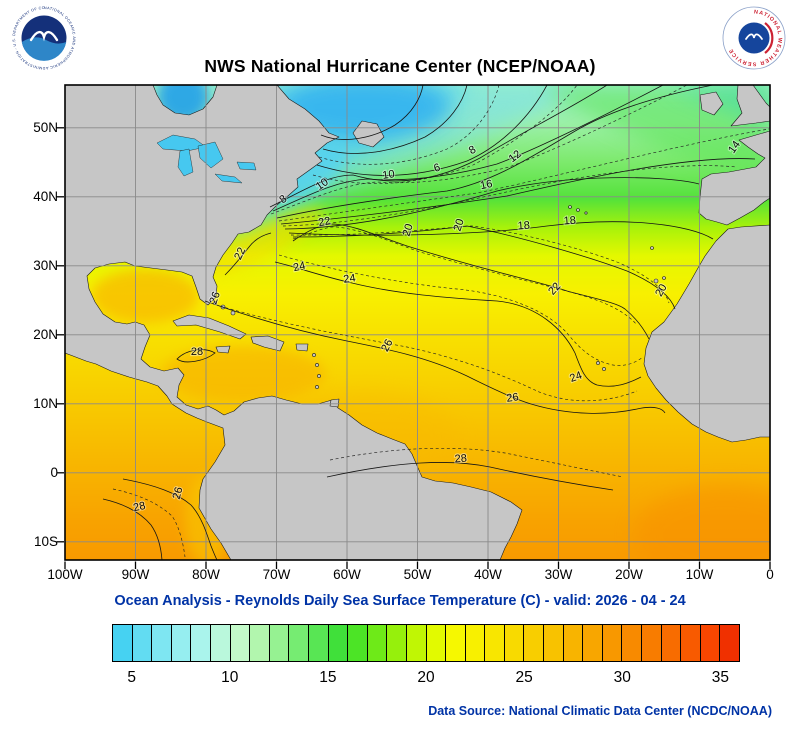  What do you see at coordinates (524, 677) in the screenshot?
I see `colorbar-tick-label: 25` at bounding box center [524, 677].